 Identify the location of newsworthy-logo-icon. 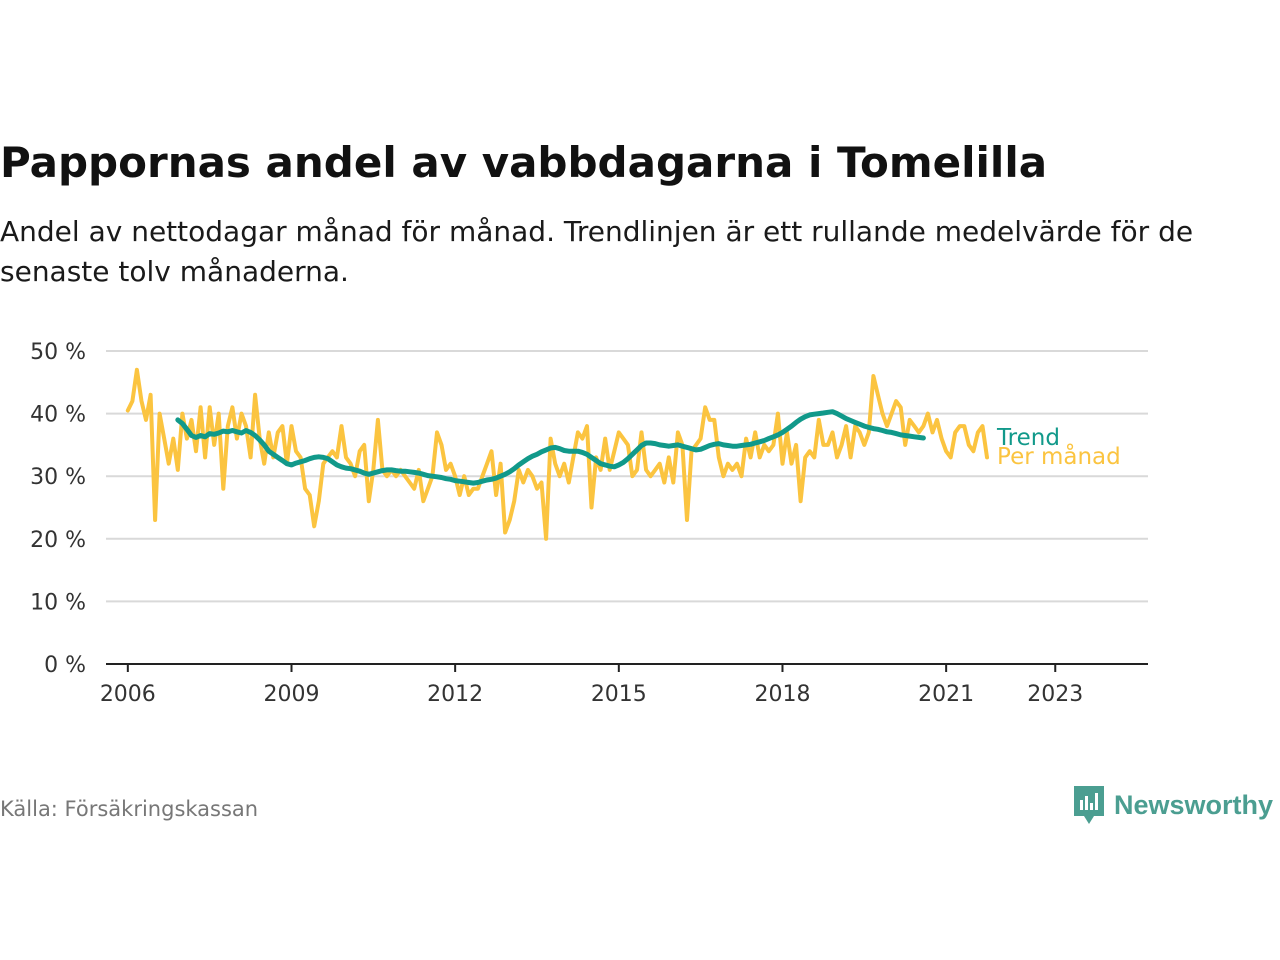
(1089, 805).